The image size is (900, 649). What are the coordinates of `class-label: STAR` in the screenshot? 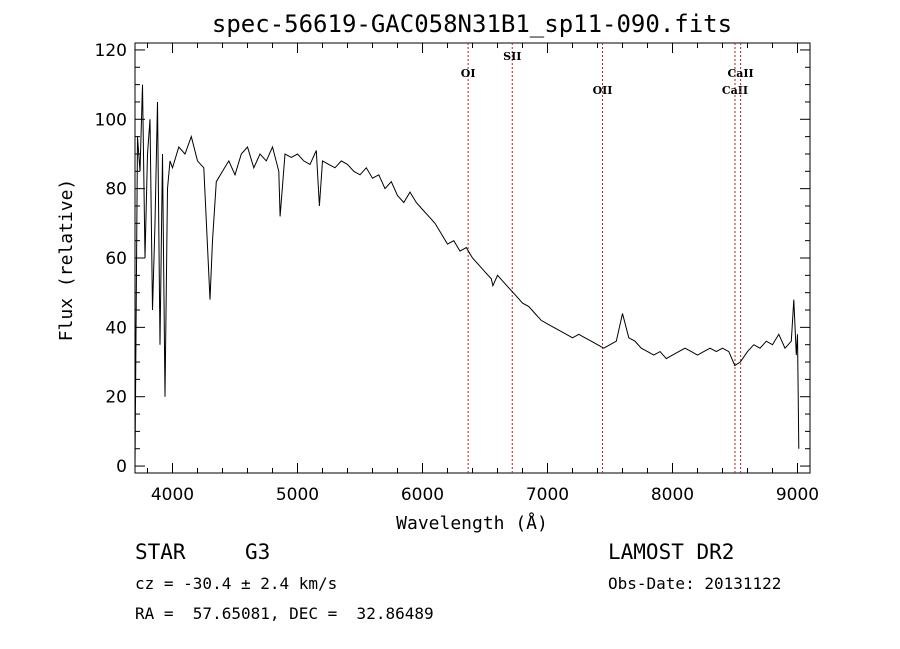 It's located at (160, 552).